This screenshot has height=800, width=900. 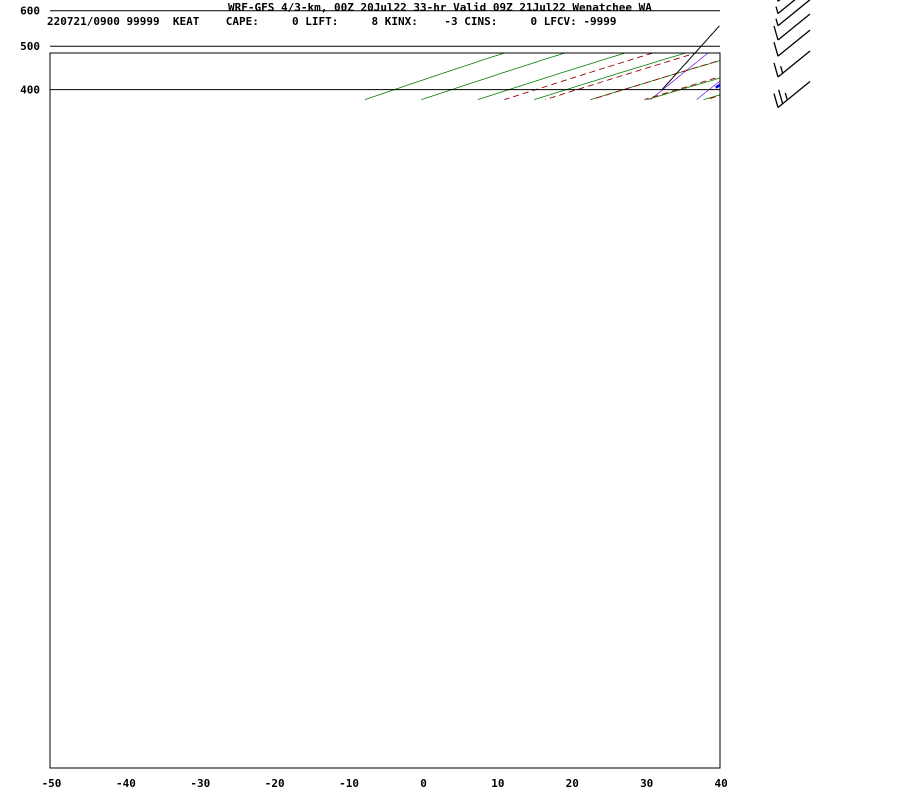 What do you see at coordinates (423, 783) in the screenshot?
I see `x-tick-label: 0` at bounding box center [423, 783].